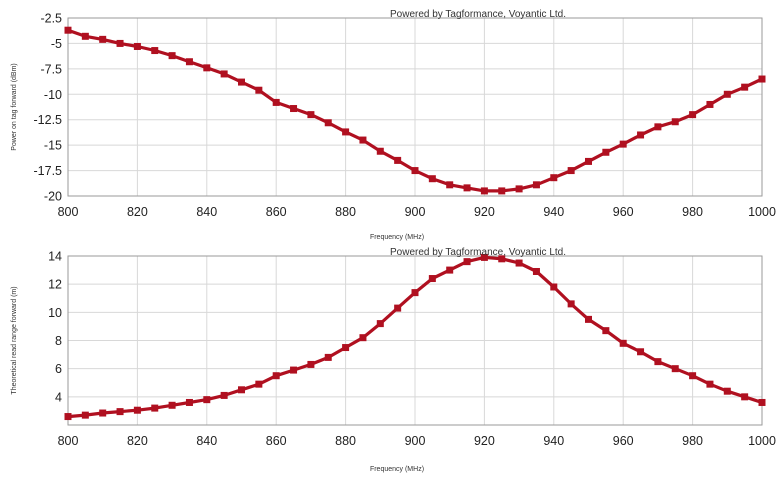 The height and width of the screenshot is (484, 780). Describe the element at coordinates (56, 44) in the screenshot. I see `y-tick-label: -5` at that location.